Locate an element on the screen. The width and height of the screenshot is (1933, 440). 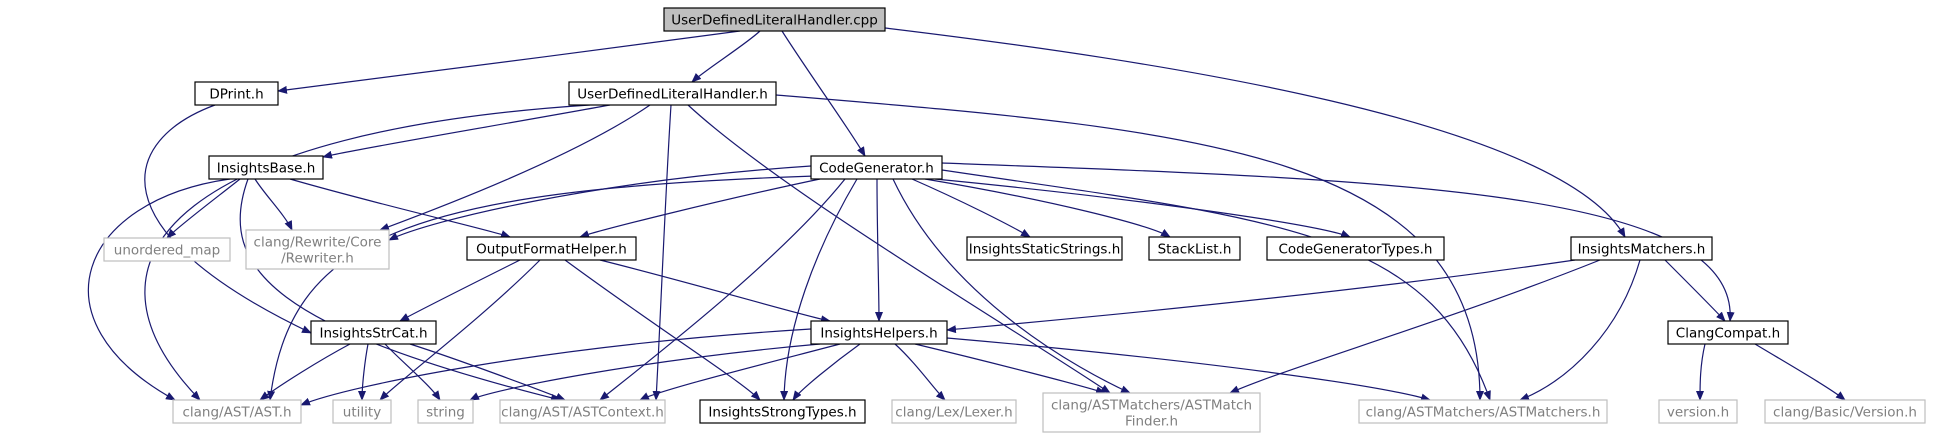
node-astmatchers: clang/ASTMatchers/ASTMatchers.h is located at coordinates (1483, 411).